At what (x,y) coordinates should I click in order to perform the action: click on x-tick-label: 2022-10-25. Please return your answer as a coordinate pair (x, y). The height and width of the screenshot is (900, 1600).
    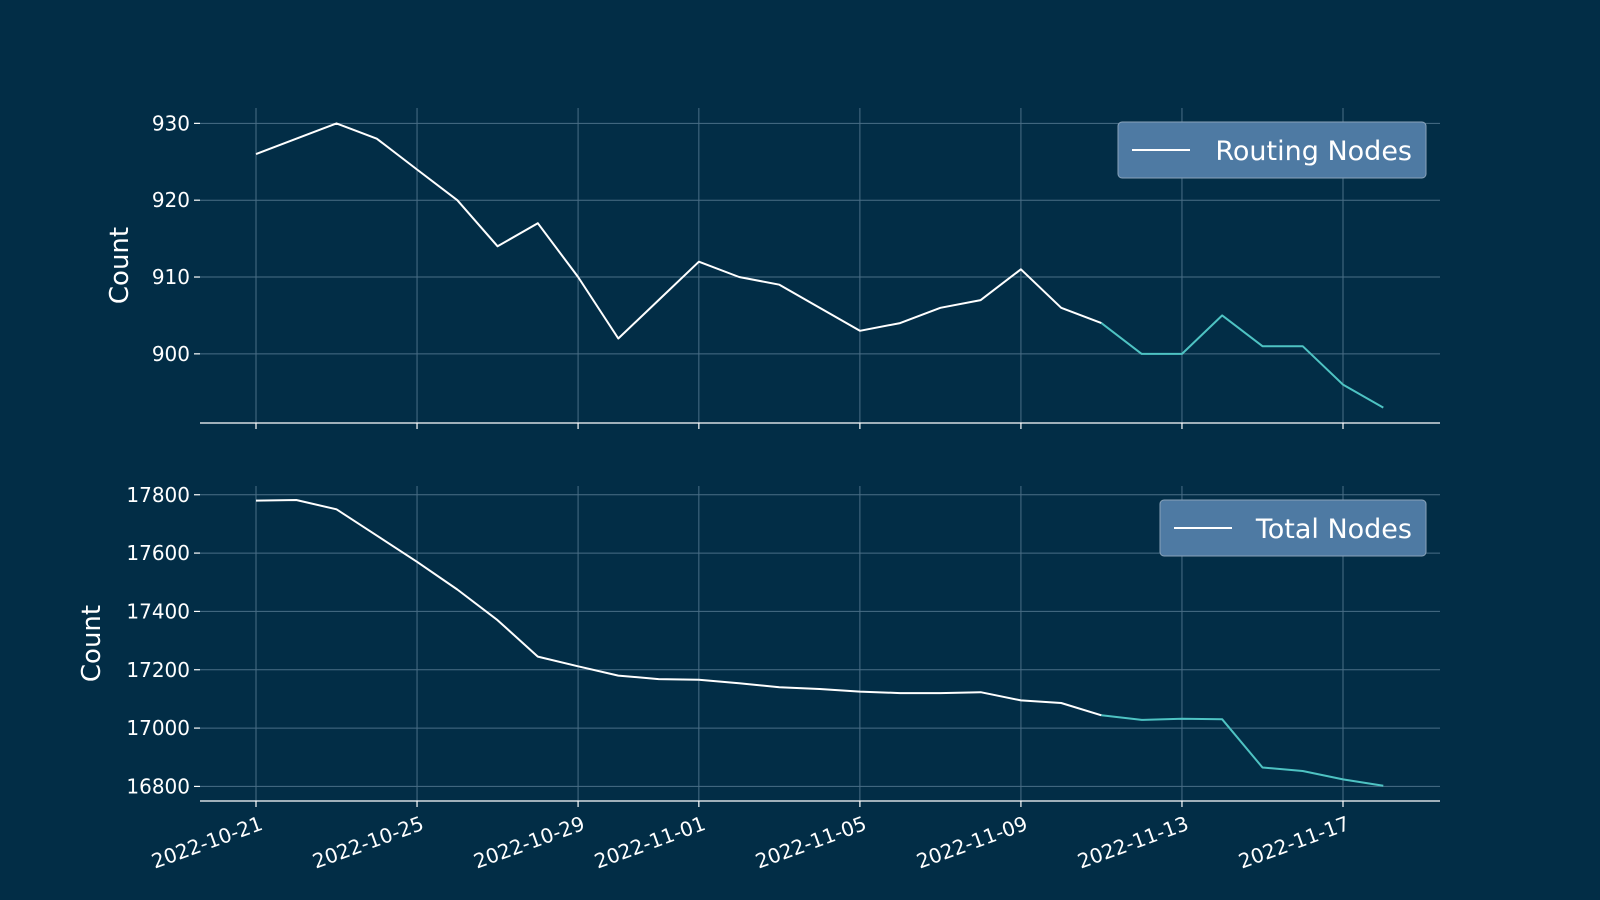
    Looking at the image, I should click on (367, 842).